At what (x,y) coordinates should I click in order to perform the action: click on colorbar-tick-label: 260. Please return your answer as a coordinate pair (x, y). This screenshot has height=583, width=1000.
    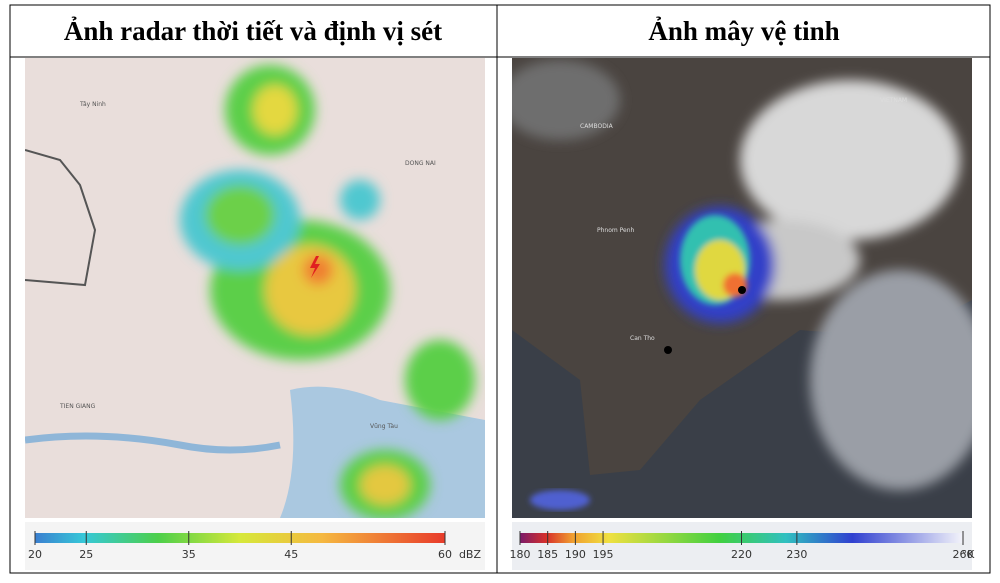
    Looking at the image, I should click on (963, 554).